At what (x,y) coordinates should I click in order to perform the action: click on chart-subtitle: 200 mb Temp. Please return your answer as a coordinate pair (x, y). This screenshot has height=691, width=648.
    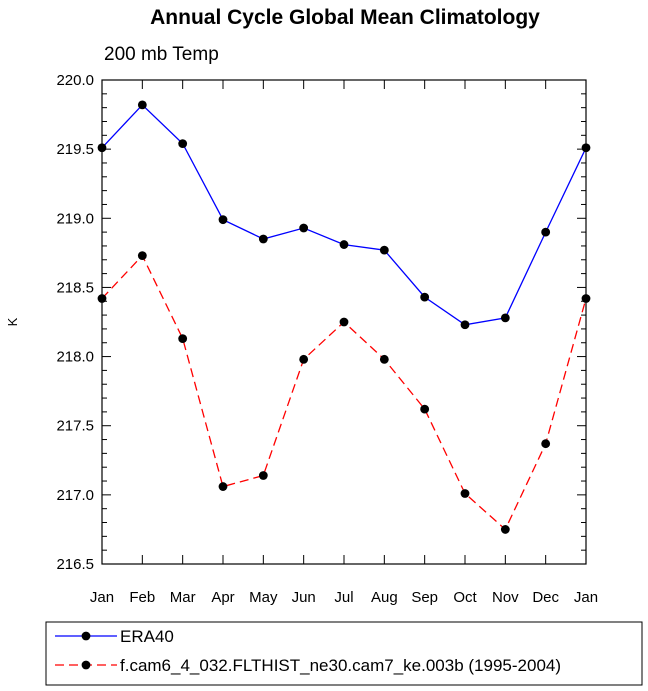
    Looking at the image, I should click on (161, 54).